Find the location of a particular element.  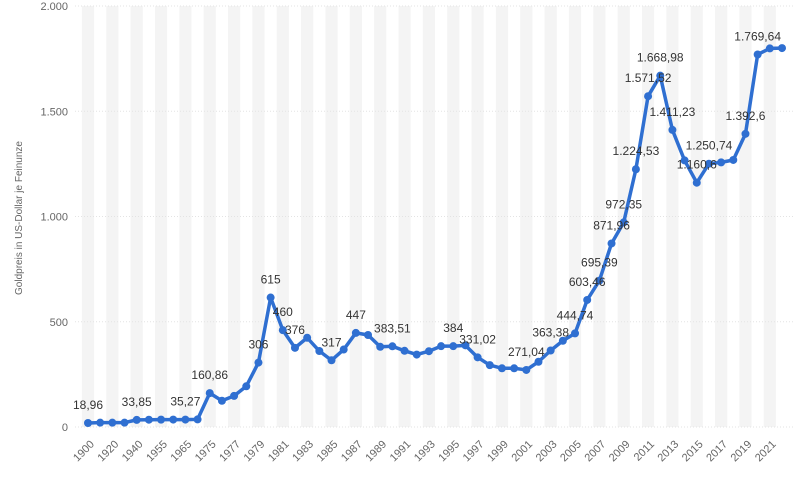

y-tick-label: 1.000 is located at coordinates (54, 218).